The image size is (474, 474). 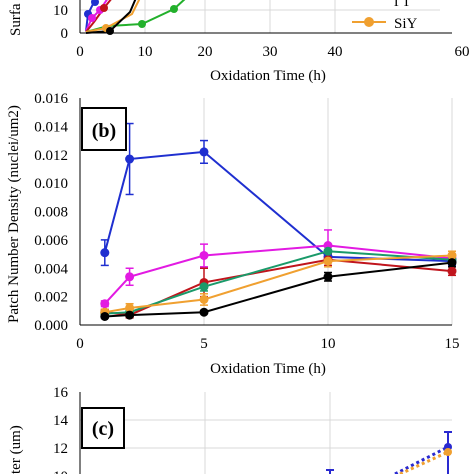 I want to click on panel-a-gridlines, so click(x=260, y=16).